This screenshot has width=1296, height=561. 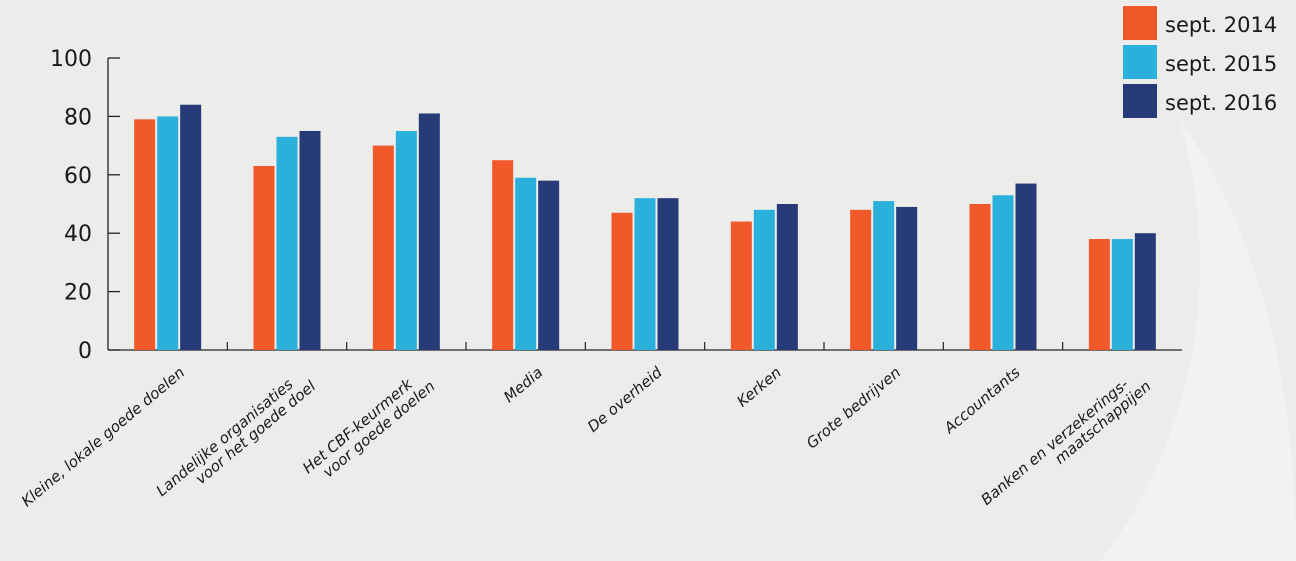 What do you see at coordinates (78, 117) in the screenshot?
I see `y-tick-label: 80` at bounding box center [78, 117].